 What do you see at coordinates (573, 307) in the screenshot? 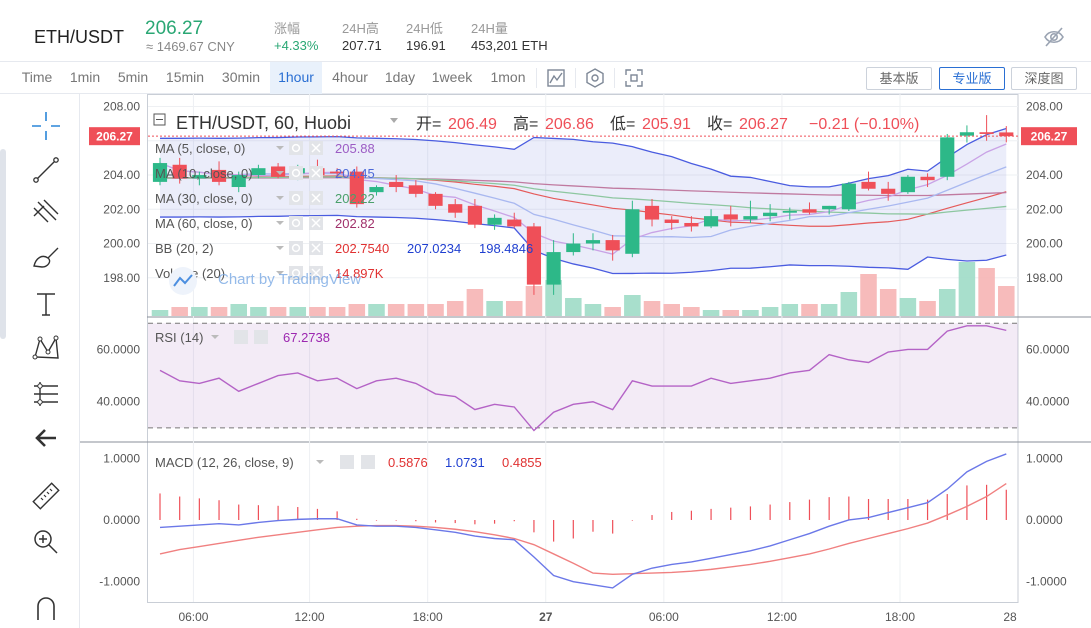
I see `volume-bar` at bounding box center [573, 307].